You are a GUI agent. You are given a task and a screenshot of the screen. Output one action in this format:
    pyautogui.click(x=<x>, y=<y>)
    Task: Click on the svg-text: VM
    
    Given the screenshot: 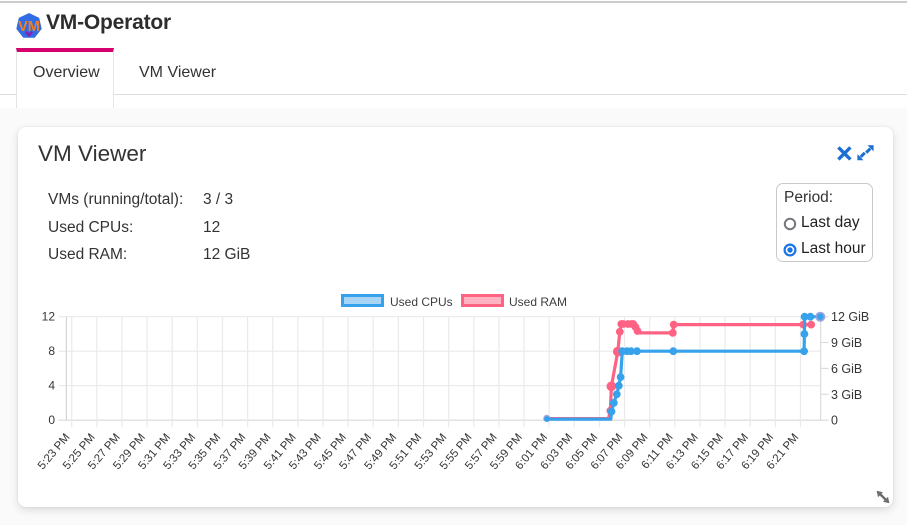 What is the action you would take?
    pyautogui.click(x=29, y=27)
    